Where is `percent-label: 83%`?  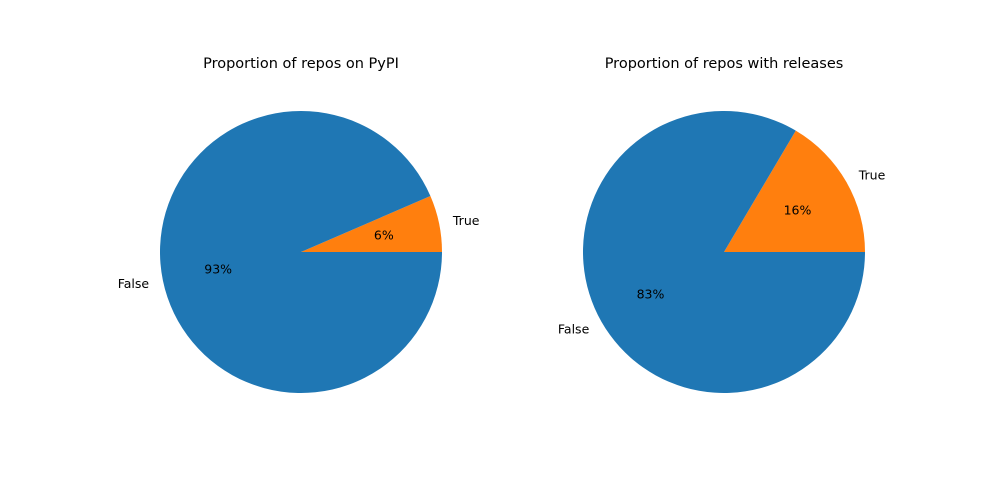
percent-label: 83% is located at coordinates (651, 293).